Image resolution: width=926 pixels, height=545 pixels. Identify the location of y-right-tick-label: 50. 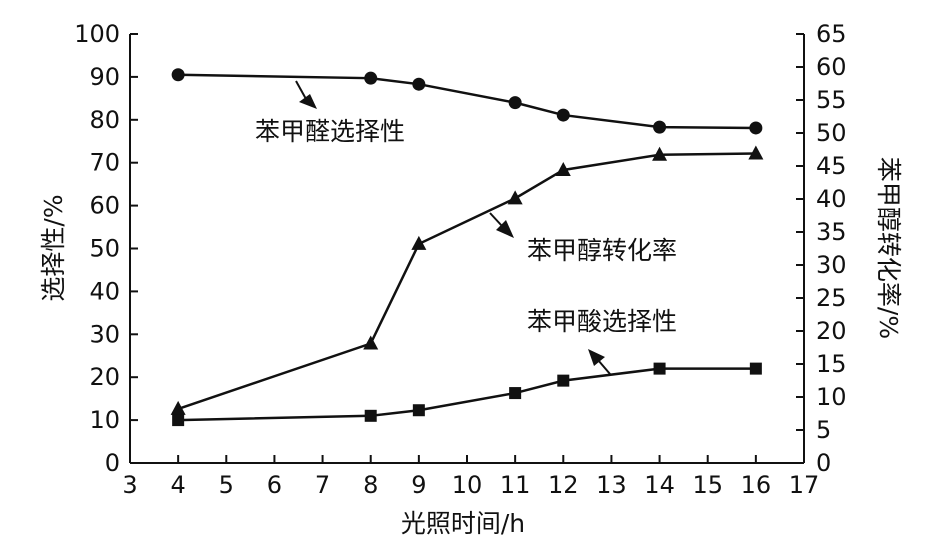
(831, 133).